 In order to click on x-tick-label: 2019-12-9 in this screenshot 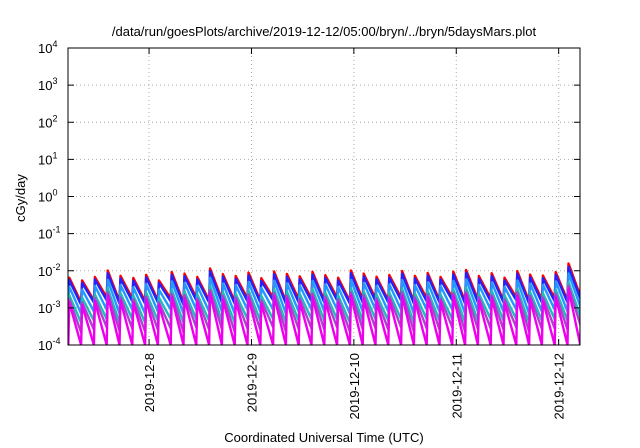, I will do `click(251, 382)`.